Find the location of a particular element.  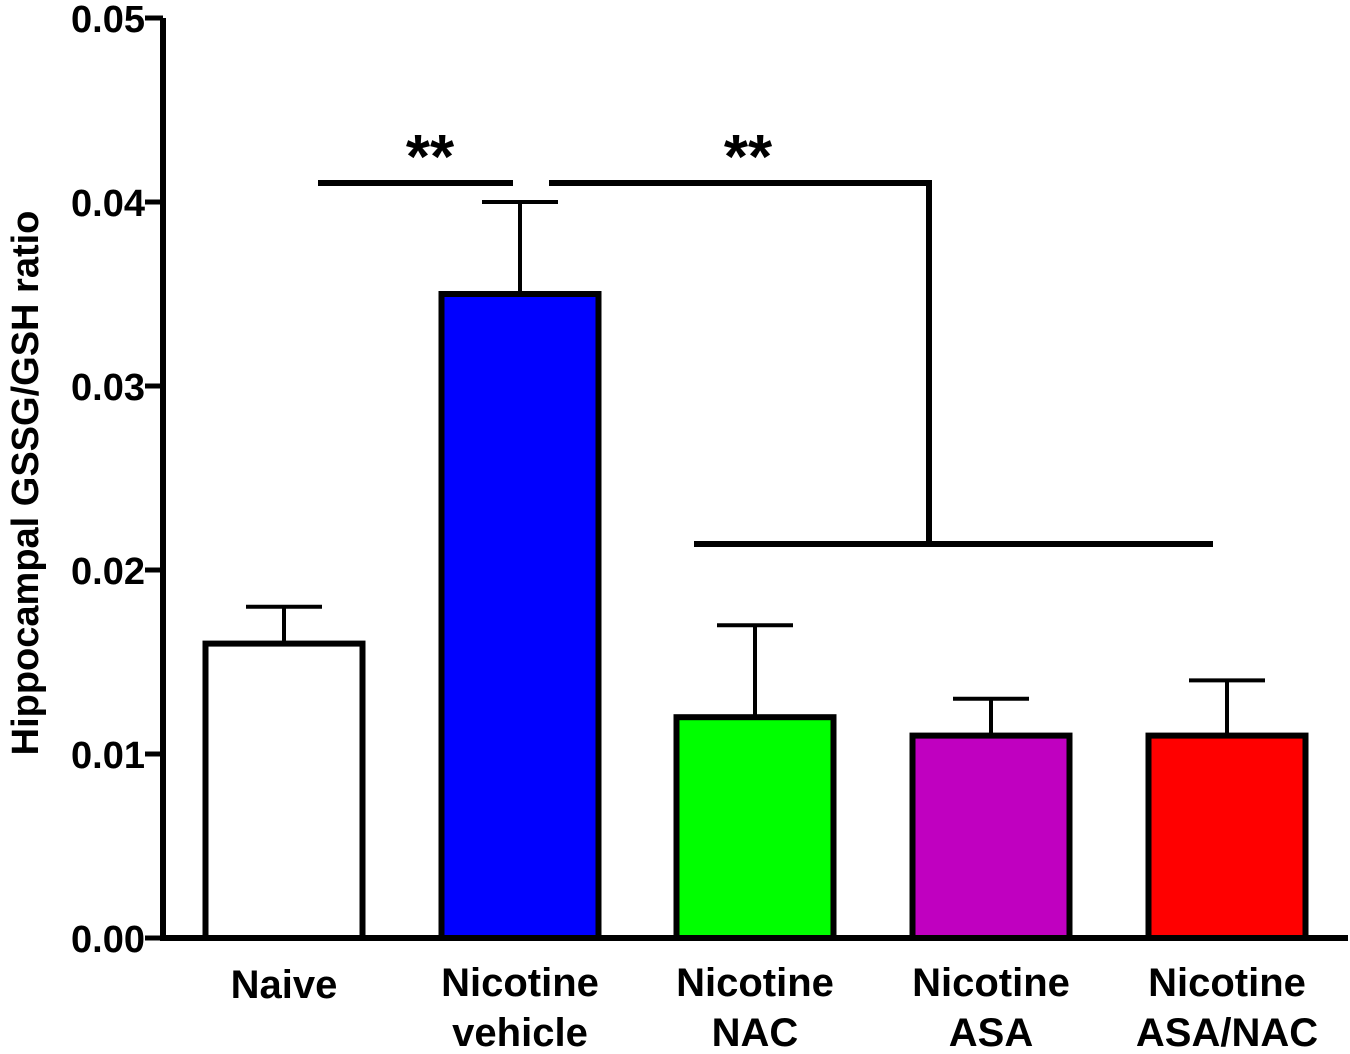

significance-label-2: ** is located at coordinates (748, 157).